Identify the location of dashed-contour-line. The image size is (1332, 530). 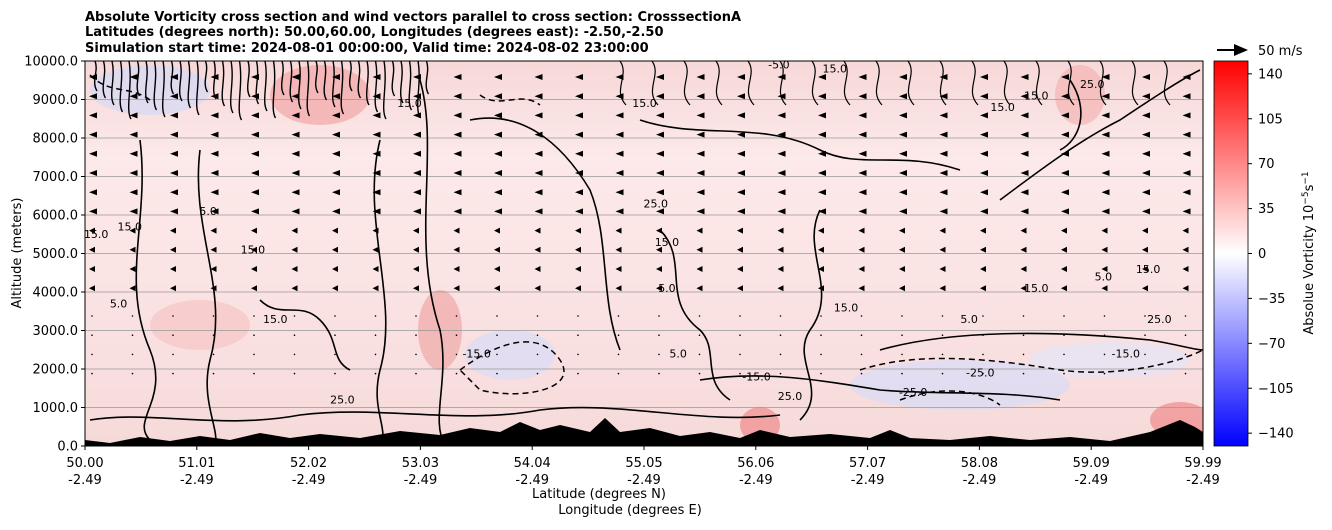
(1031, 361).